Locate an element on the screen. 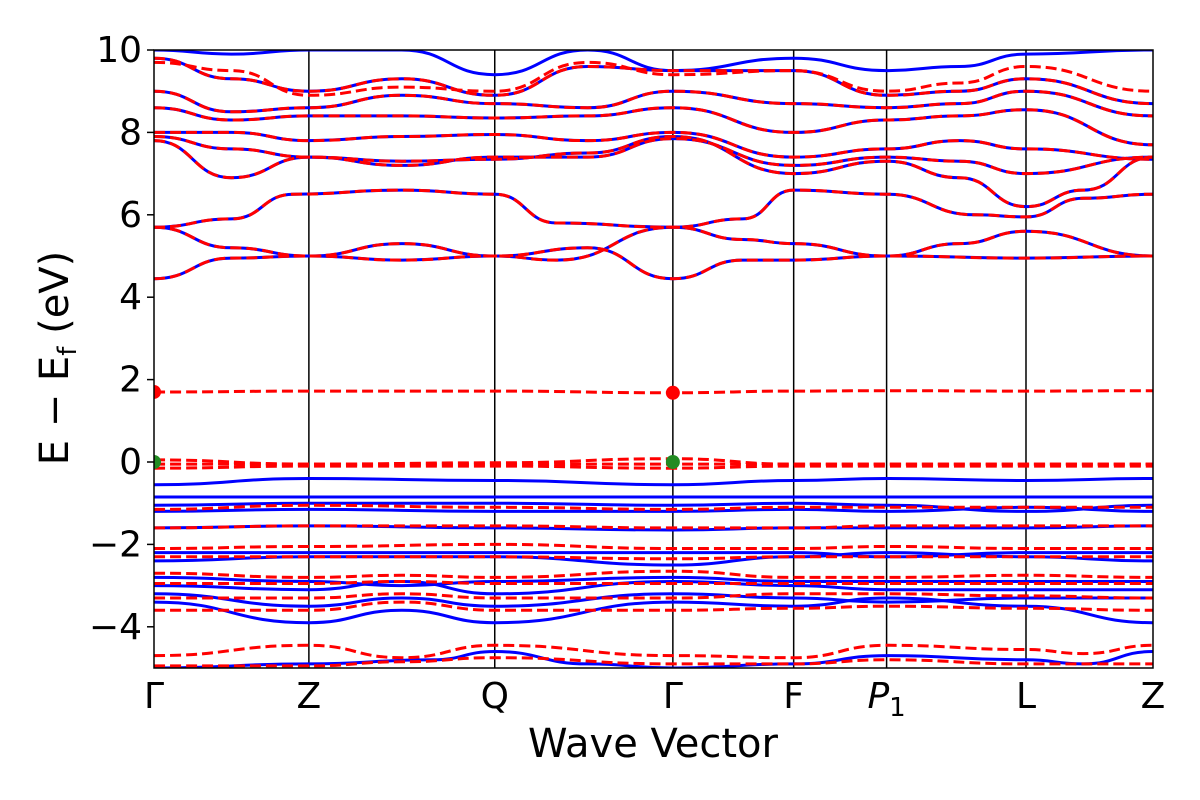  band-edge-markers is located at coordinates (417, 426).